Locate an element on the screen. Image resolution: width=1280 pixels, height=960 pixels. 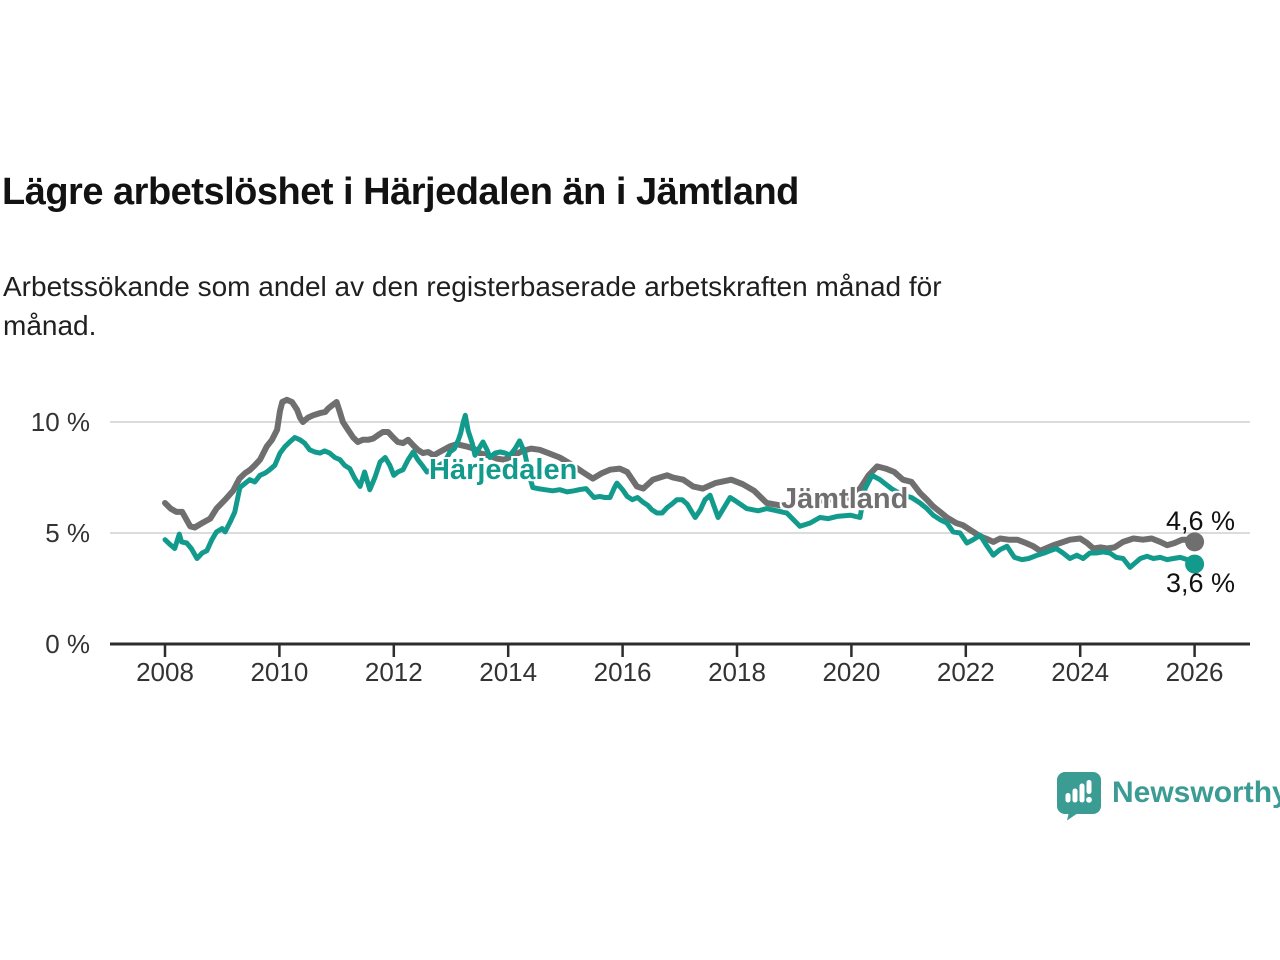
y-axis-tick-label: 0 % is located at coordinates (67, 644).